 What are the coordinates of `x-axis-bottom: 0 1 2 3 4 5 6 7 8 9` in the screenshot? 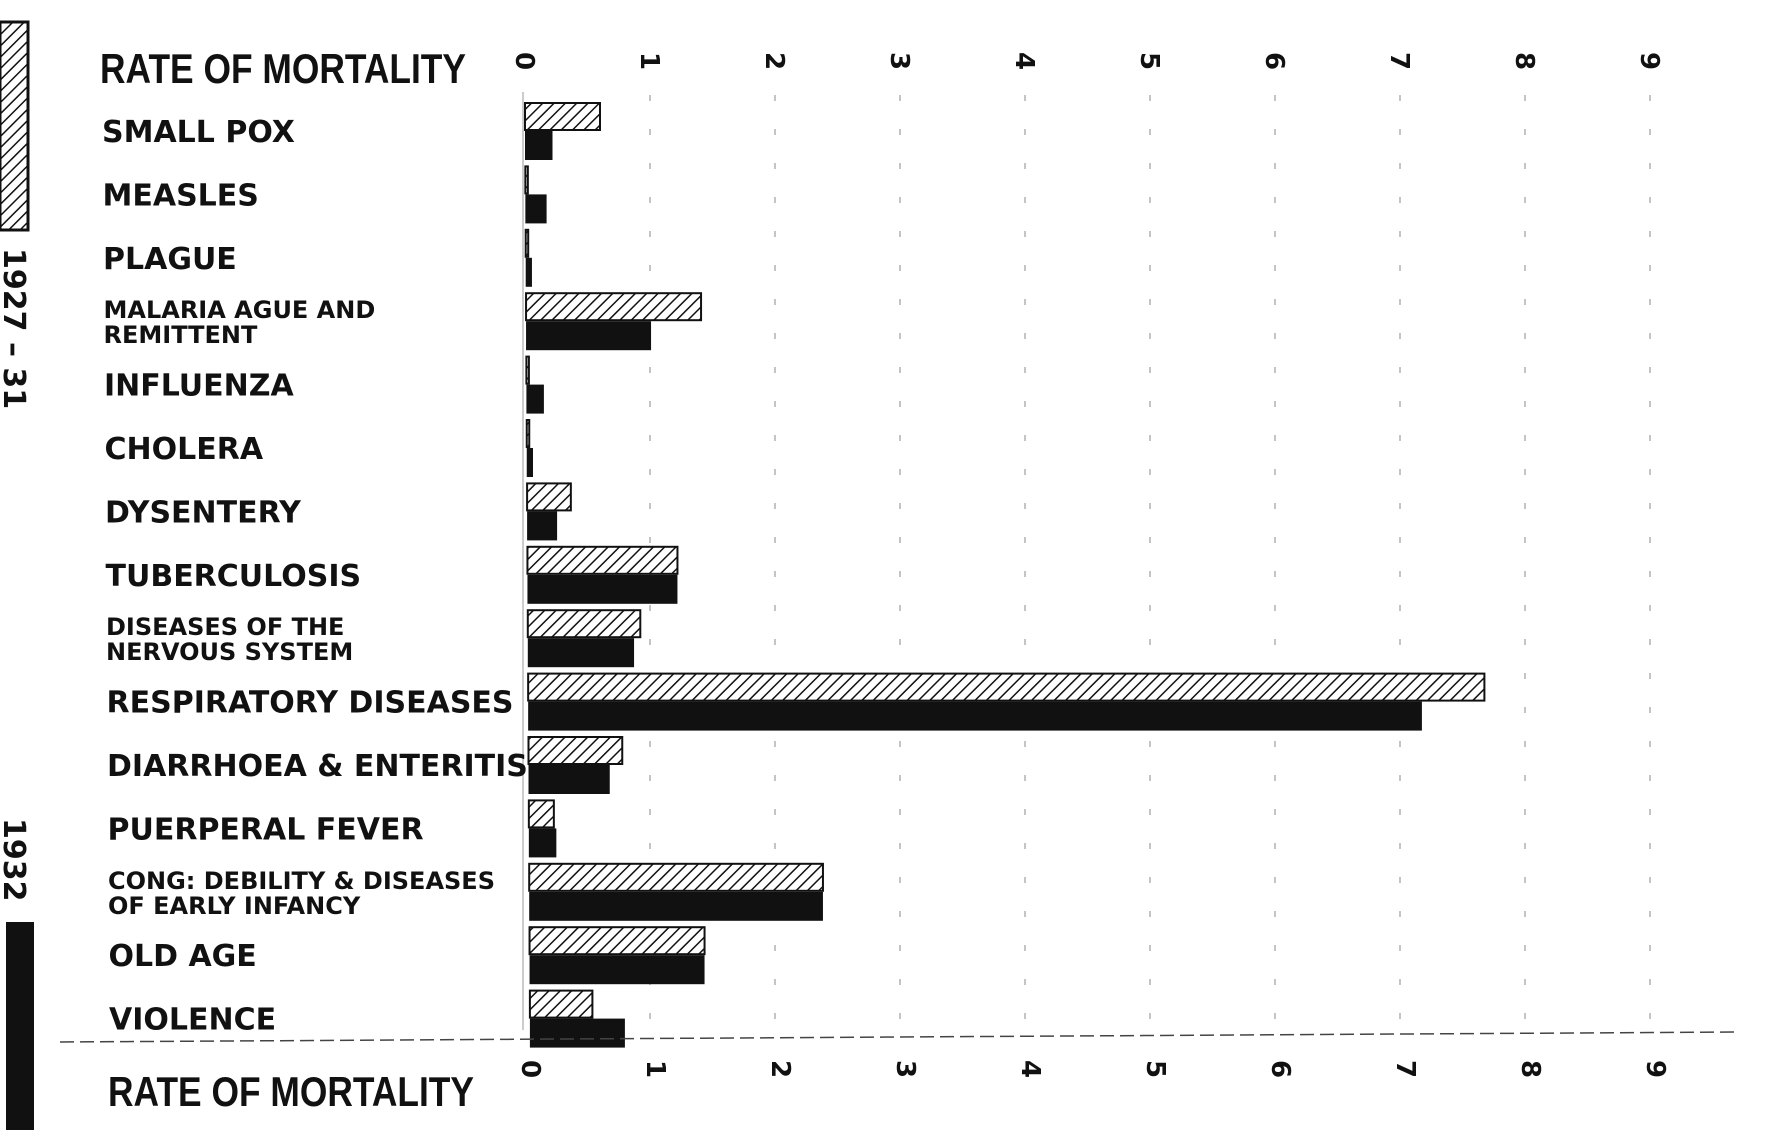 It's located at (1092, 1069).